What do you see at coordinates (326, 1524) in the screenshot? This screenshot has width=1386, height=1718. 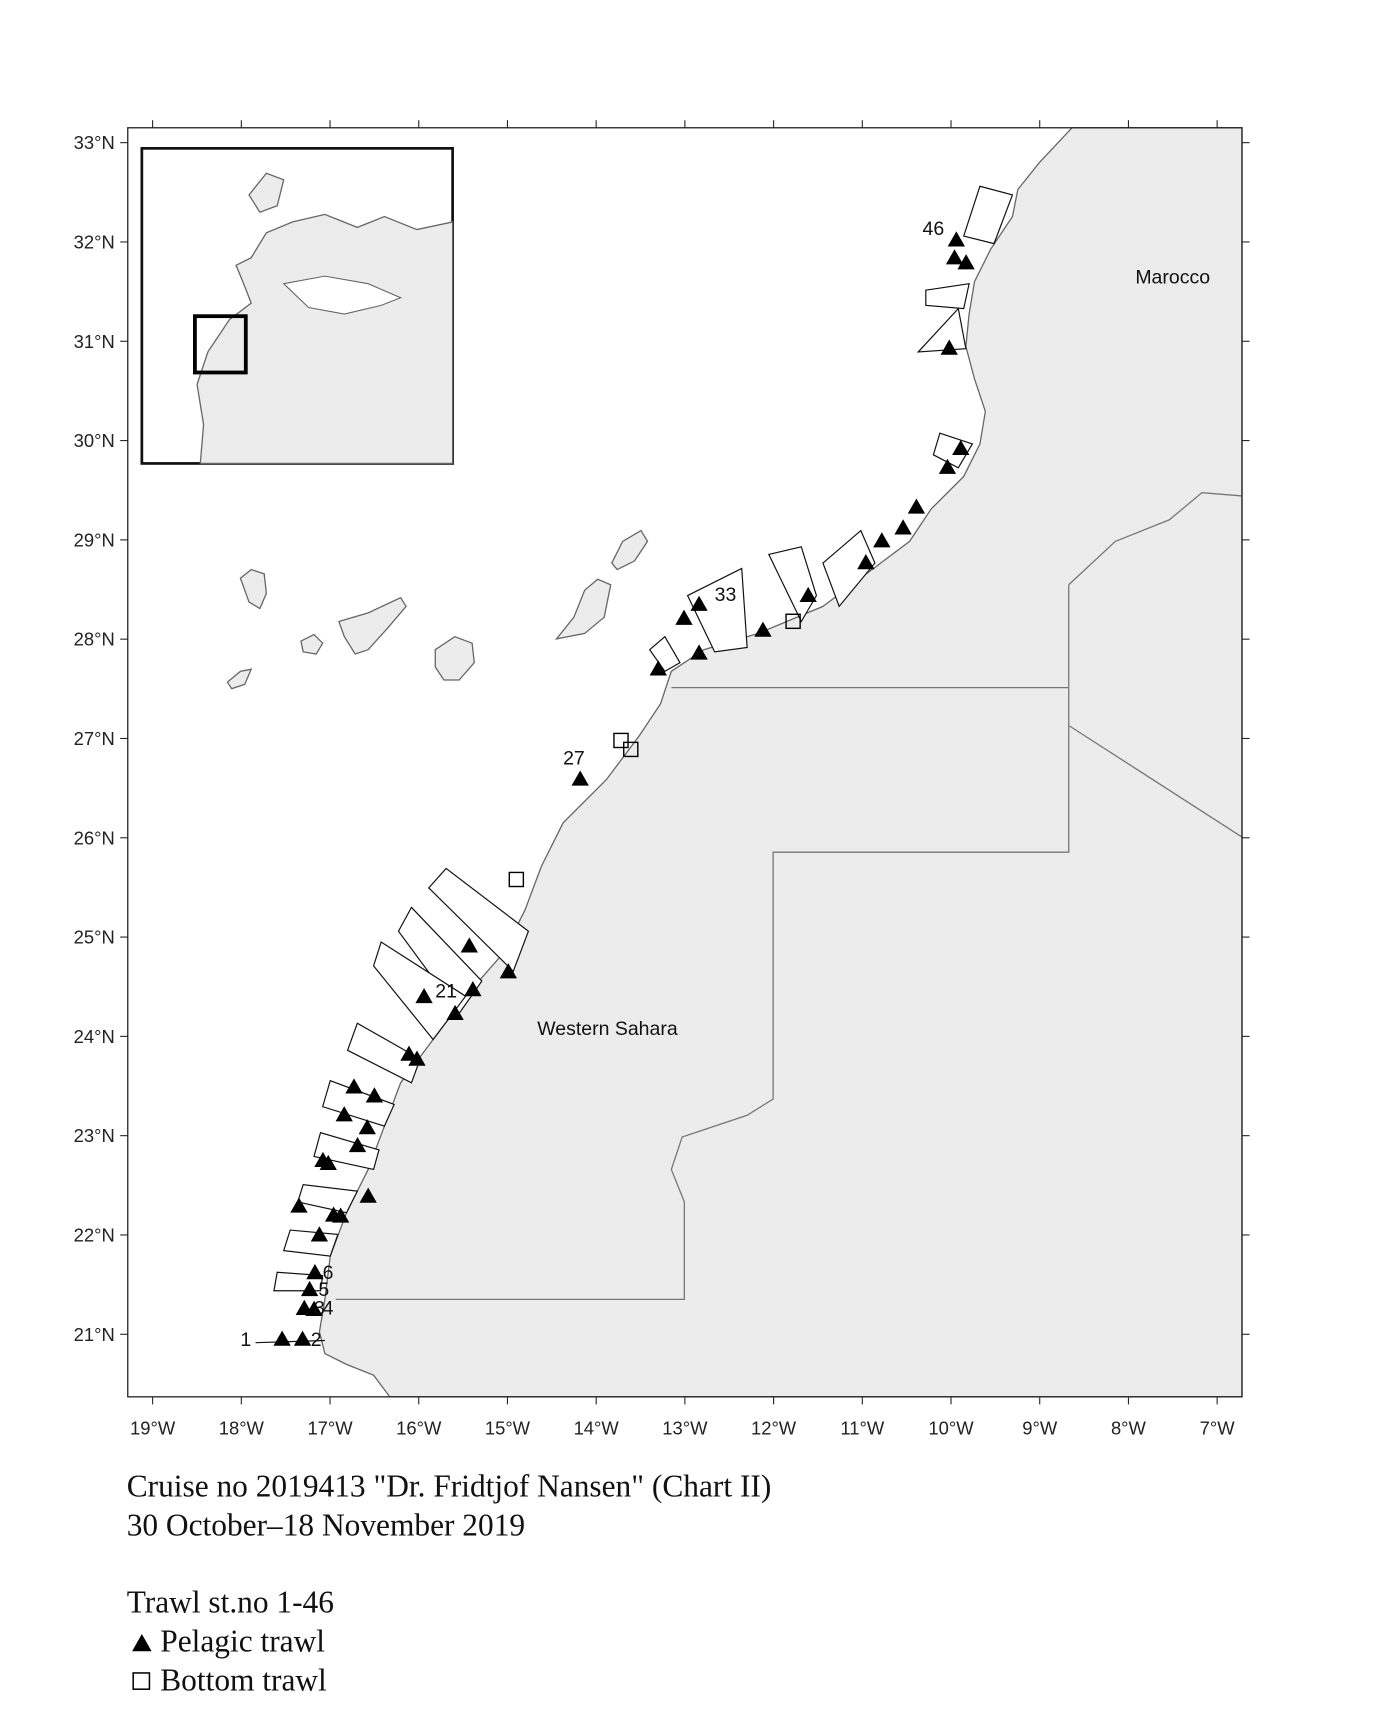 I see `caption-subtitle: 30 October–18 November 2019` at bounding box center [326, 1524].